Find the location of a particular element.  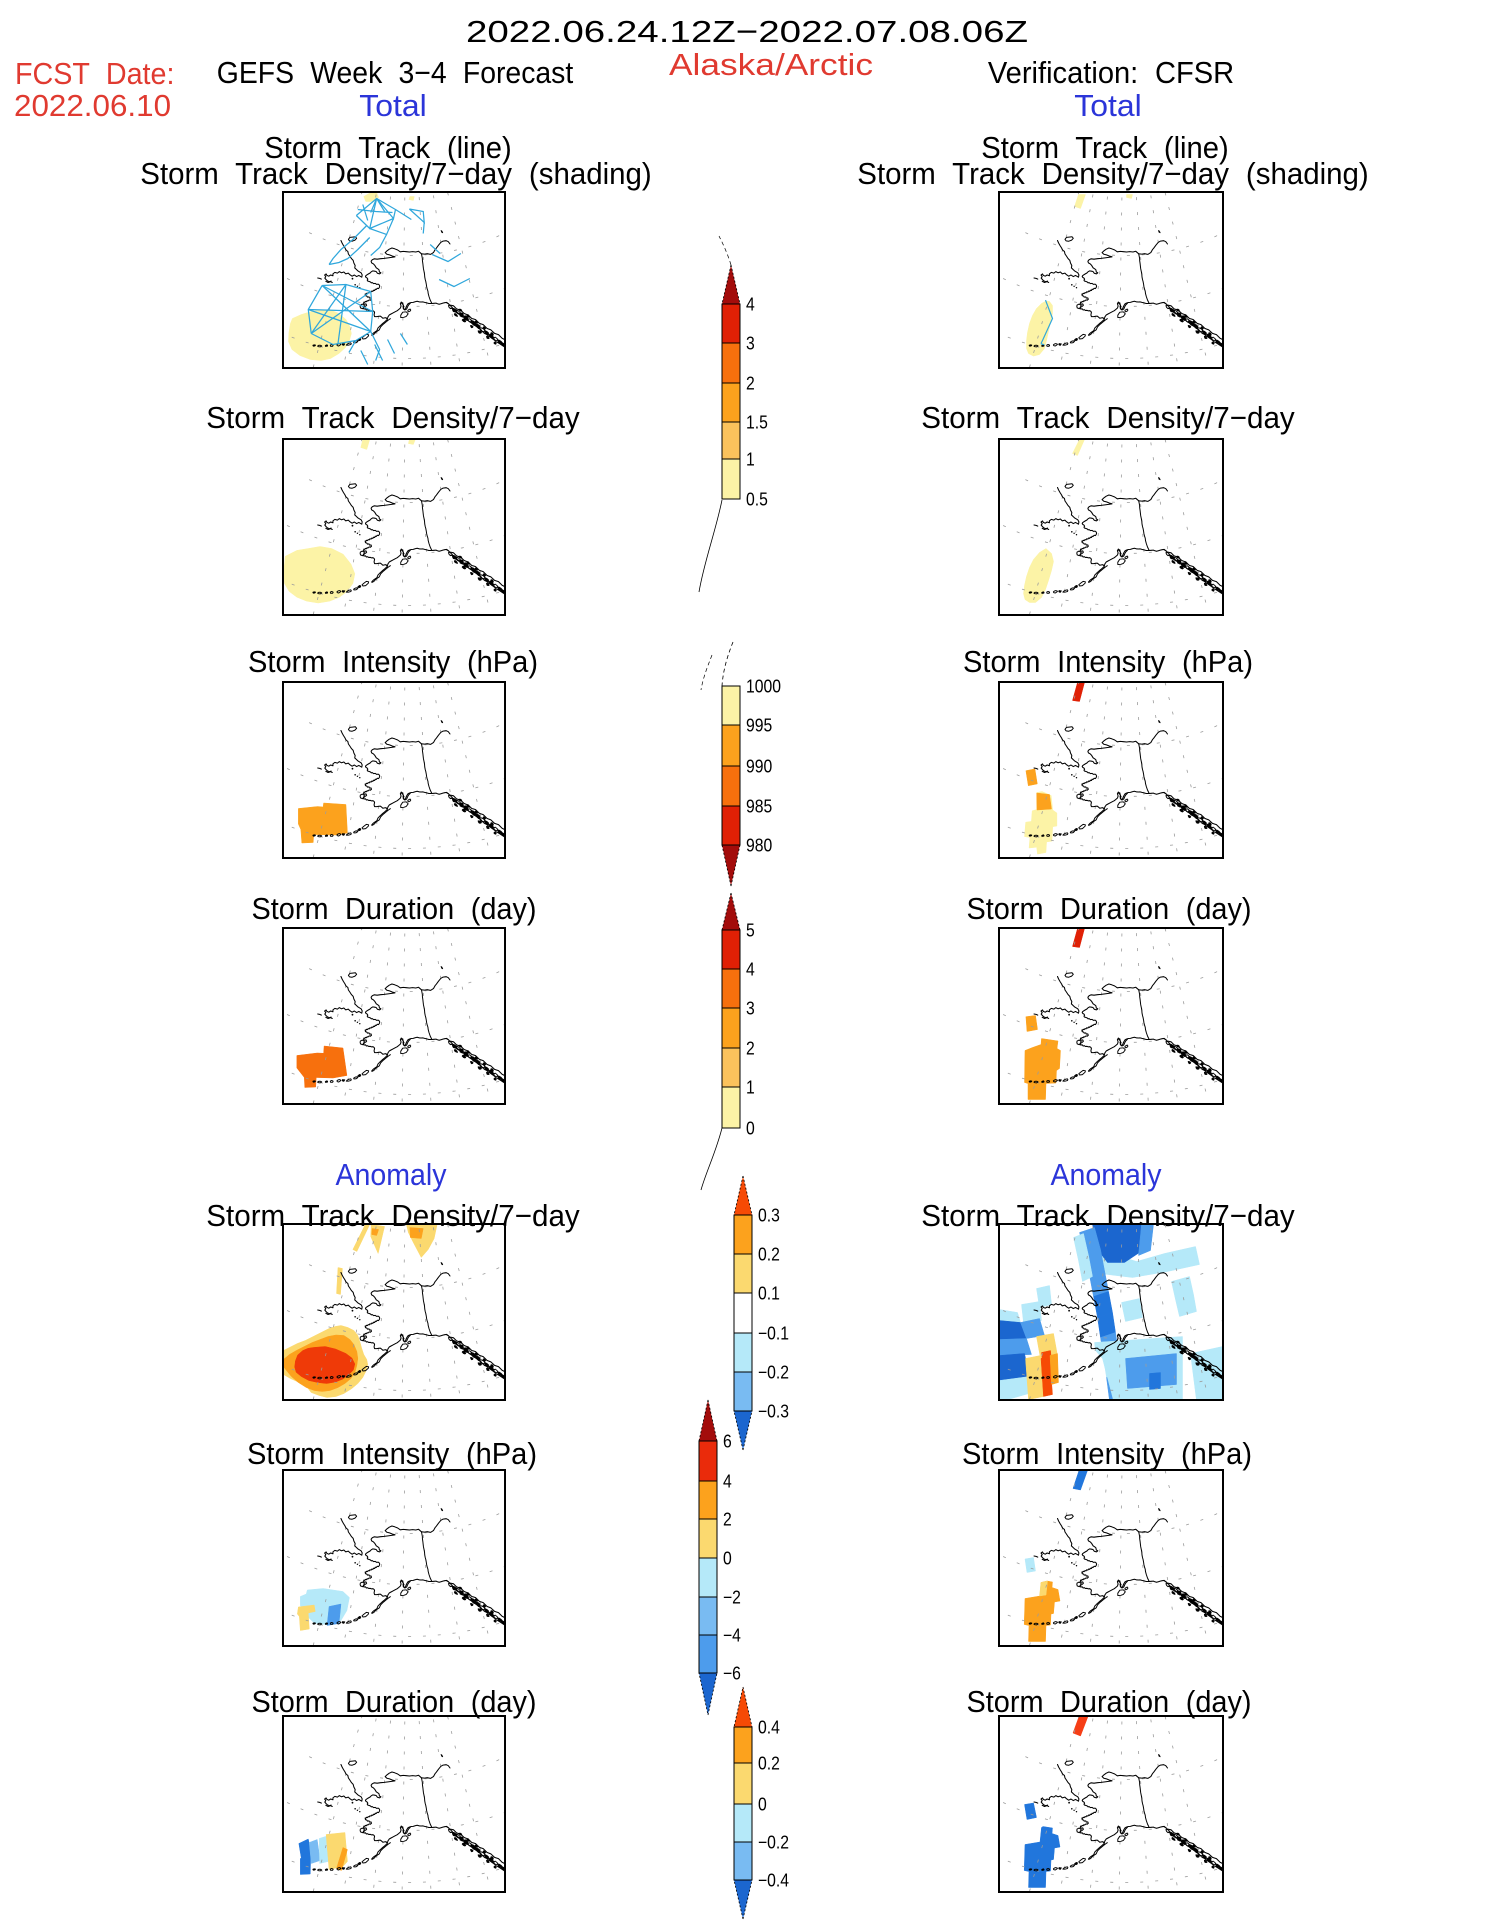

svg-text: −0.3 is located at coordinates (773, 1411).